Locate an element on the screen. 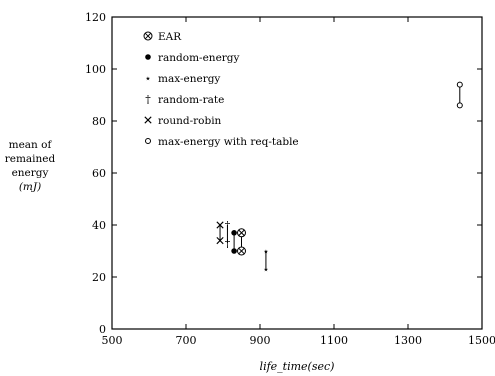  x-axis-label: life_time(sec) is located at coordinates (297, 366).